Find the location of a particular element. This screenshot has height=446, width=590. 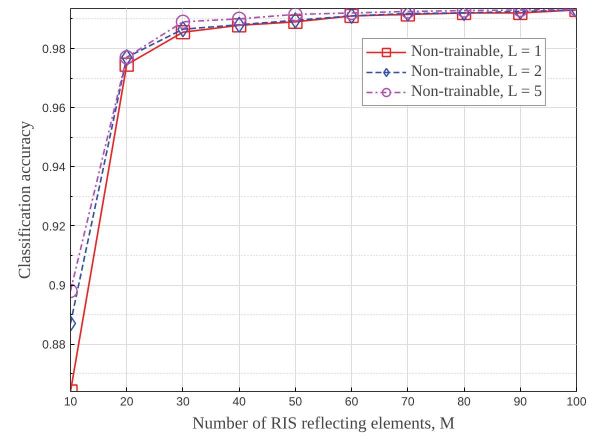

y-tick-label: 0.9 is located at coordinates (57, 285).